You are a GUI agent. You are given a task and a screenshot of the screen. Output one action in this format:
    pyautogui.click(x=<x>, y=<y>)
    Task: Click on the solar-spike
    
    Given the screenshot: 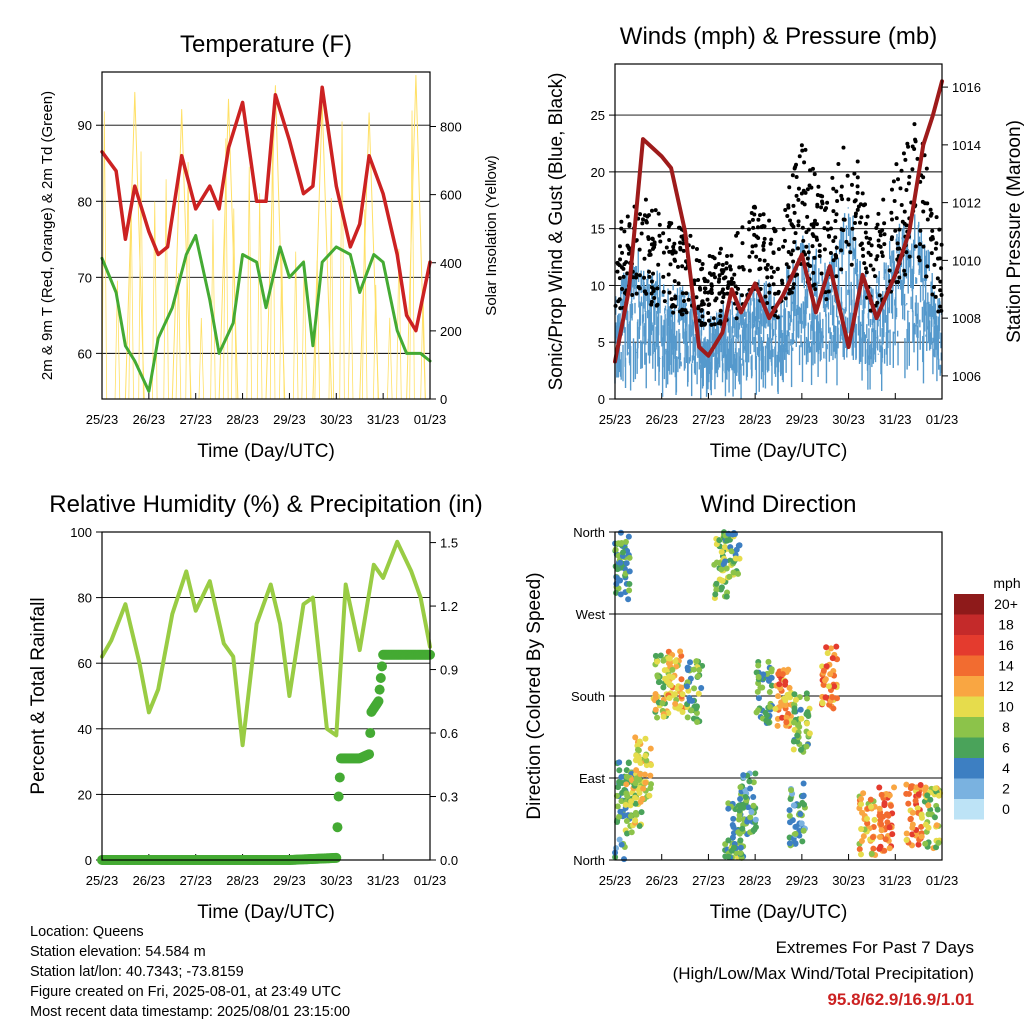 What is the action you would take?
    pyautogui.click(x=331, y=298)
    